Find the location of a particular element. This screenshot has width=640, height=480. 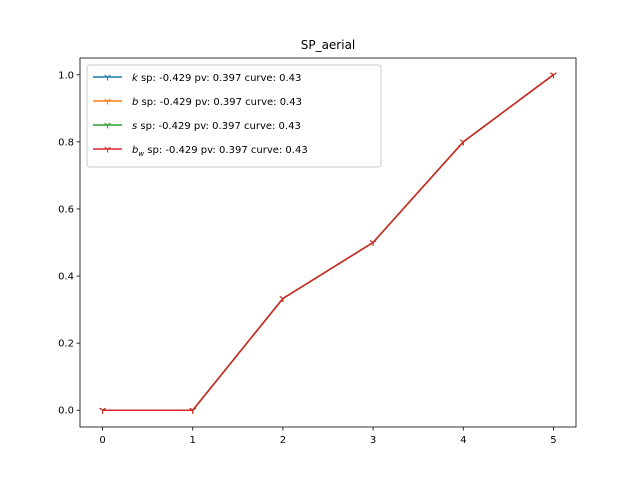

x-tick-label: 1 is located at coordinates (193, 440).